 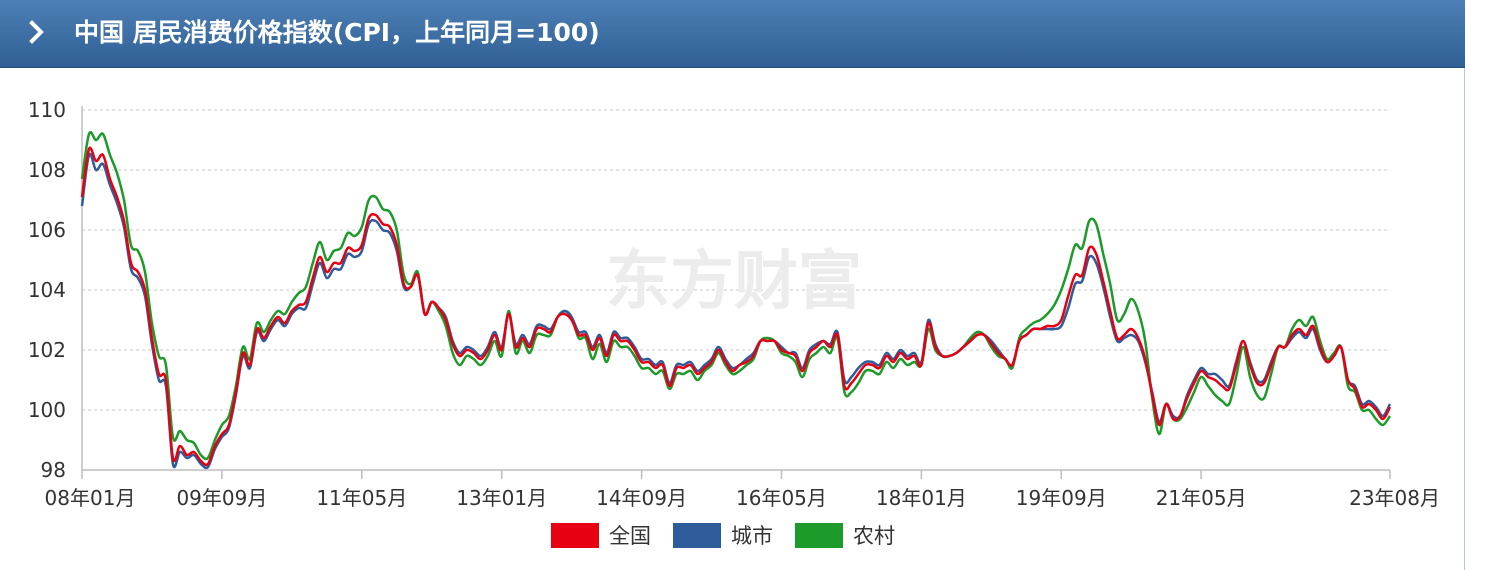 I want to click on legend-item-national: 全国, so click(x=601, y=535).